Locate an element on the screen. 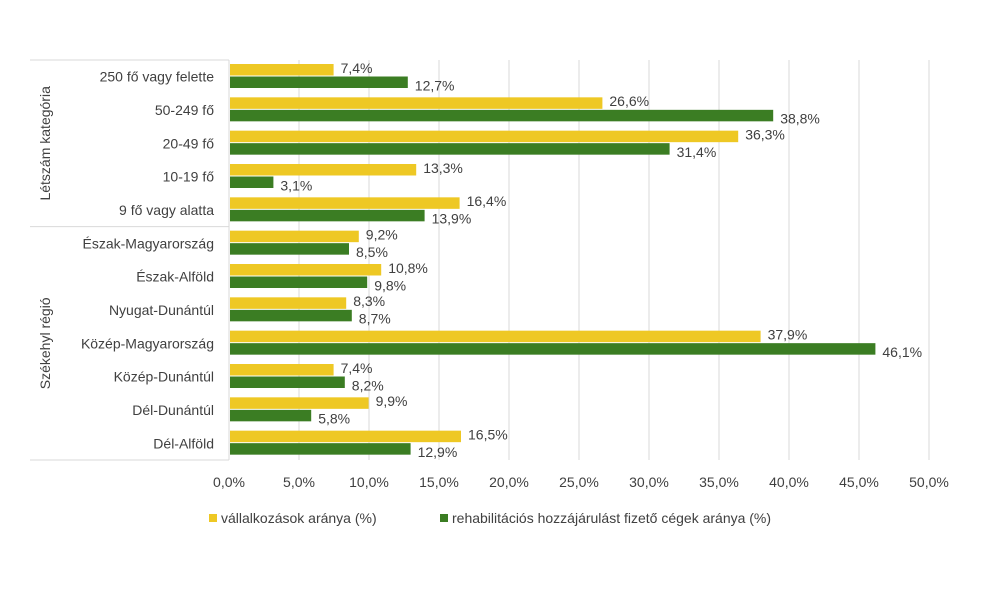  x-tick-label: 15,0% is located at coordinates (439, 482).